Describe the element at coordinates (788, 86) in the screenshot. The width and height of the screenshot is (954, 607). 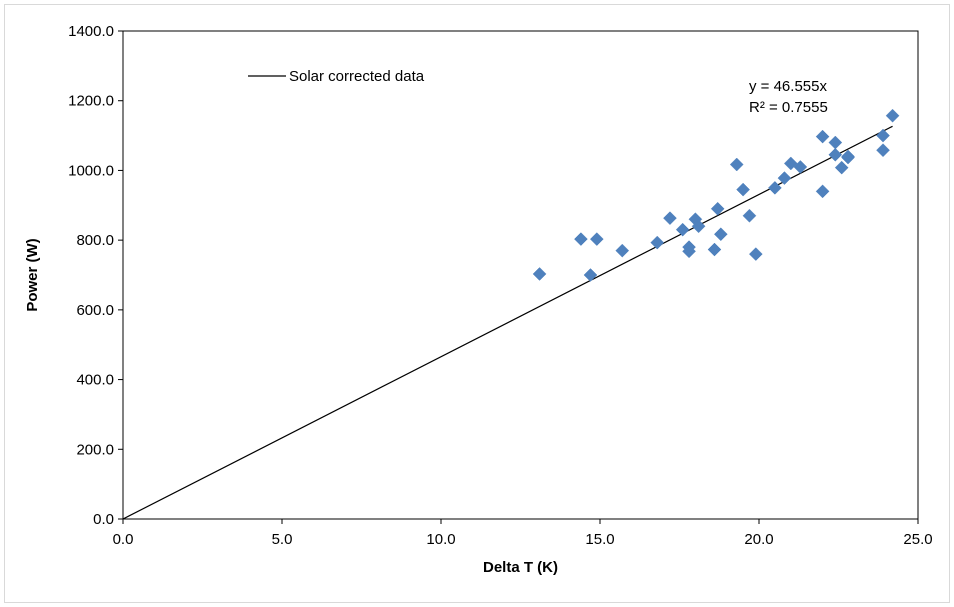
I see `trendline-equation: y = 46.555x` at that location.